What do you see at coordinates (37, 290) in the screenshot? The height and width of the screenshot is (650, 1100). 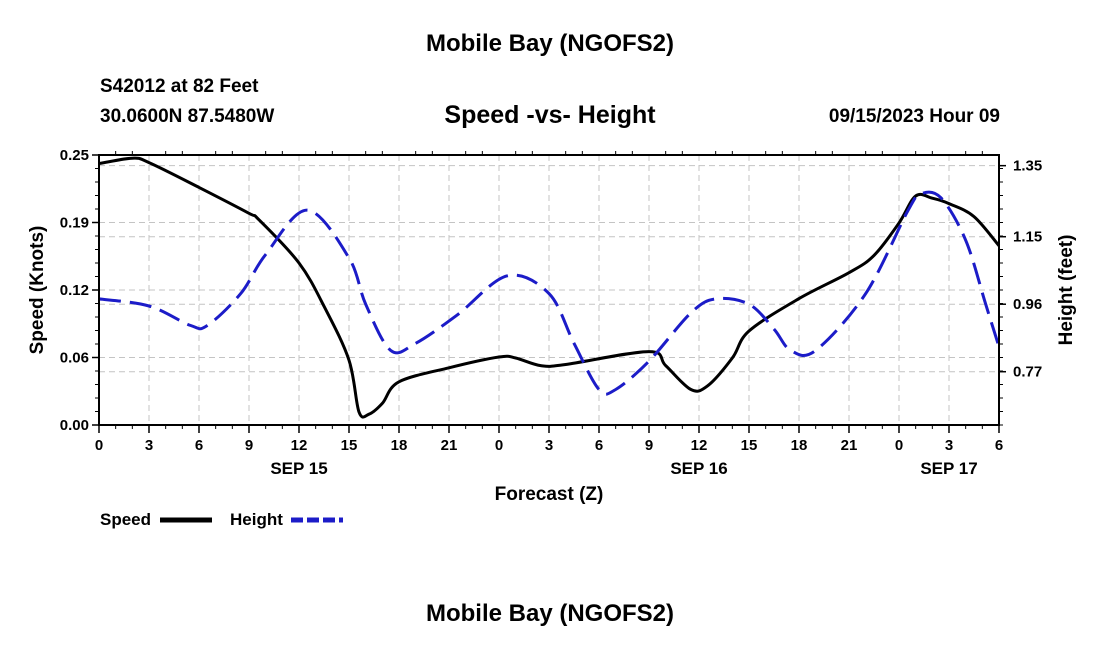 I see `y-axis-left-title: Speed (Knots)` at bounding box center [37, 290].